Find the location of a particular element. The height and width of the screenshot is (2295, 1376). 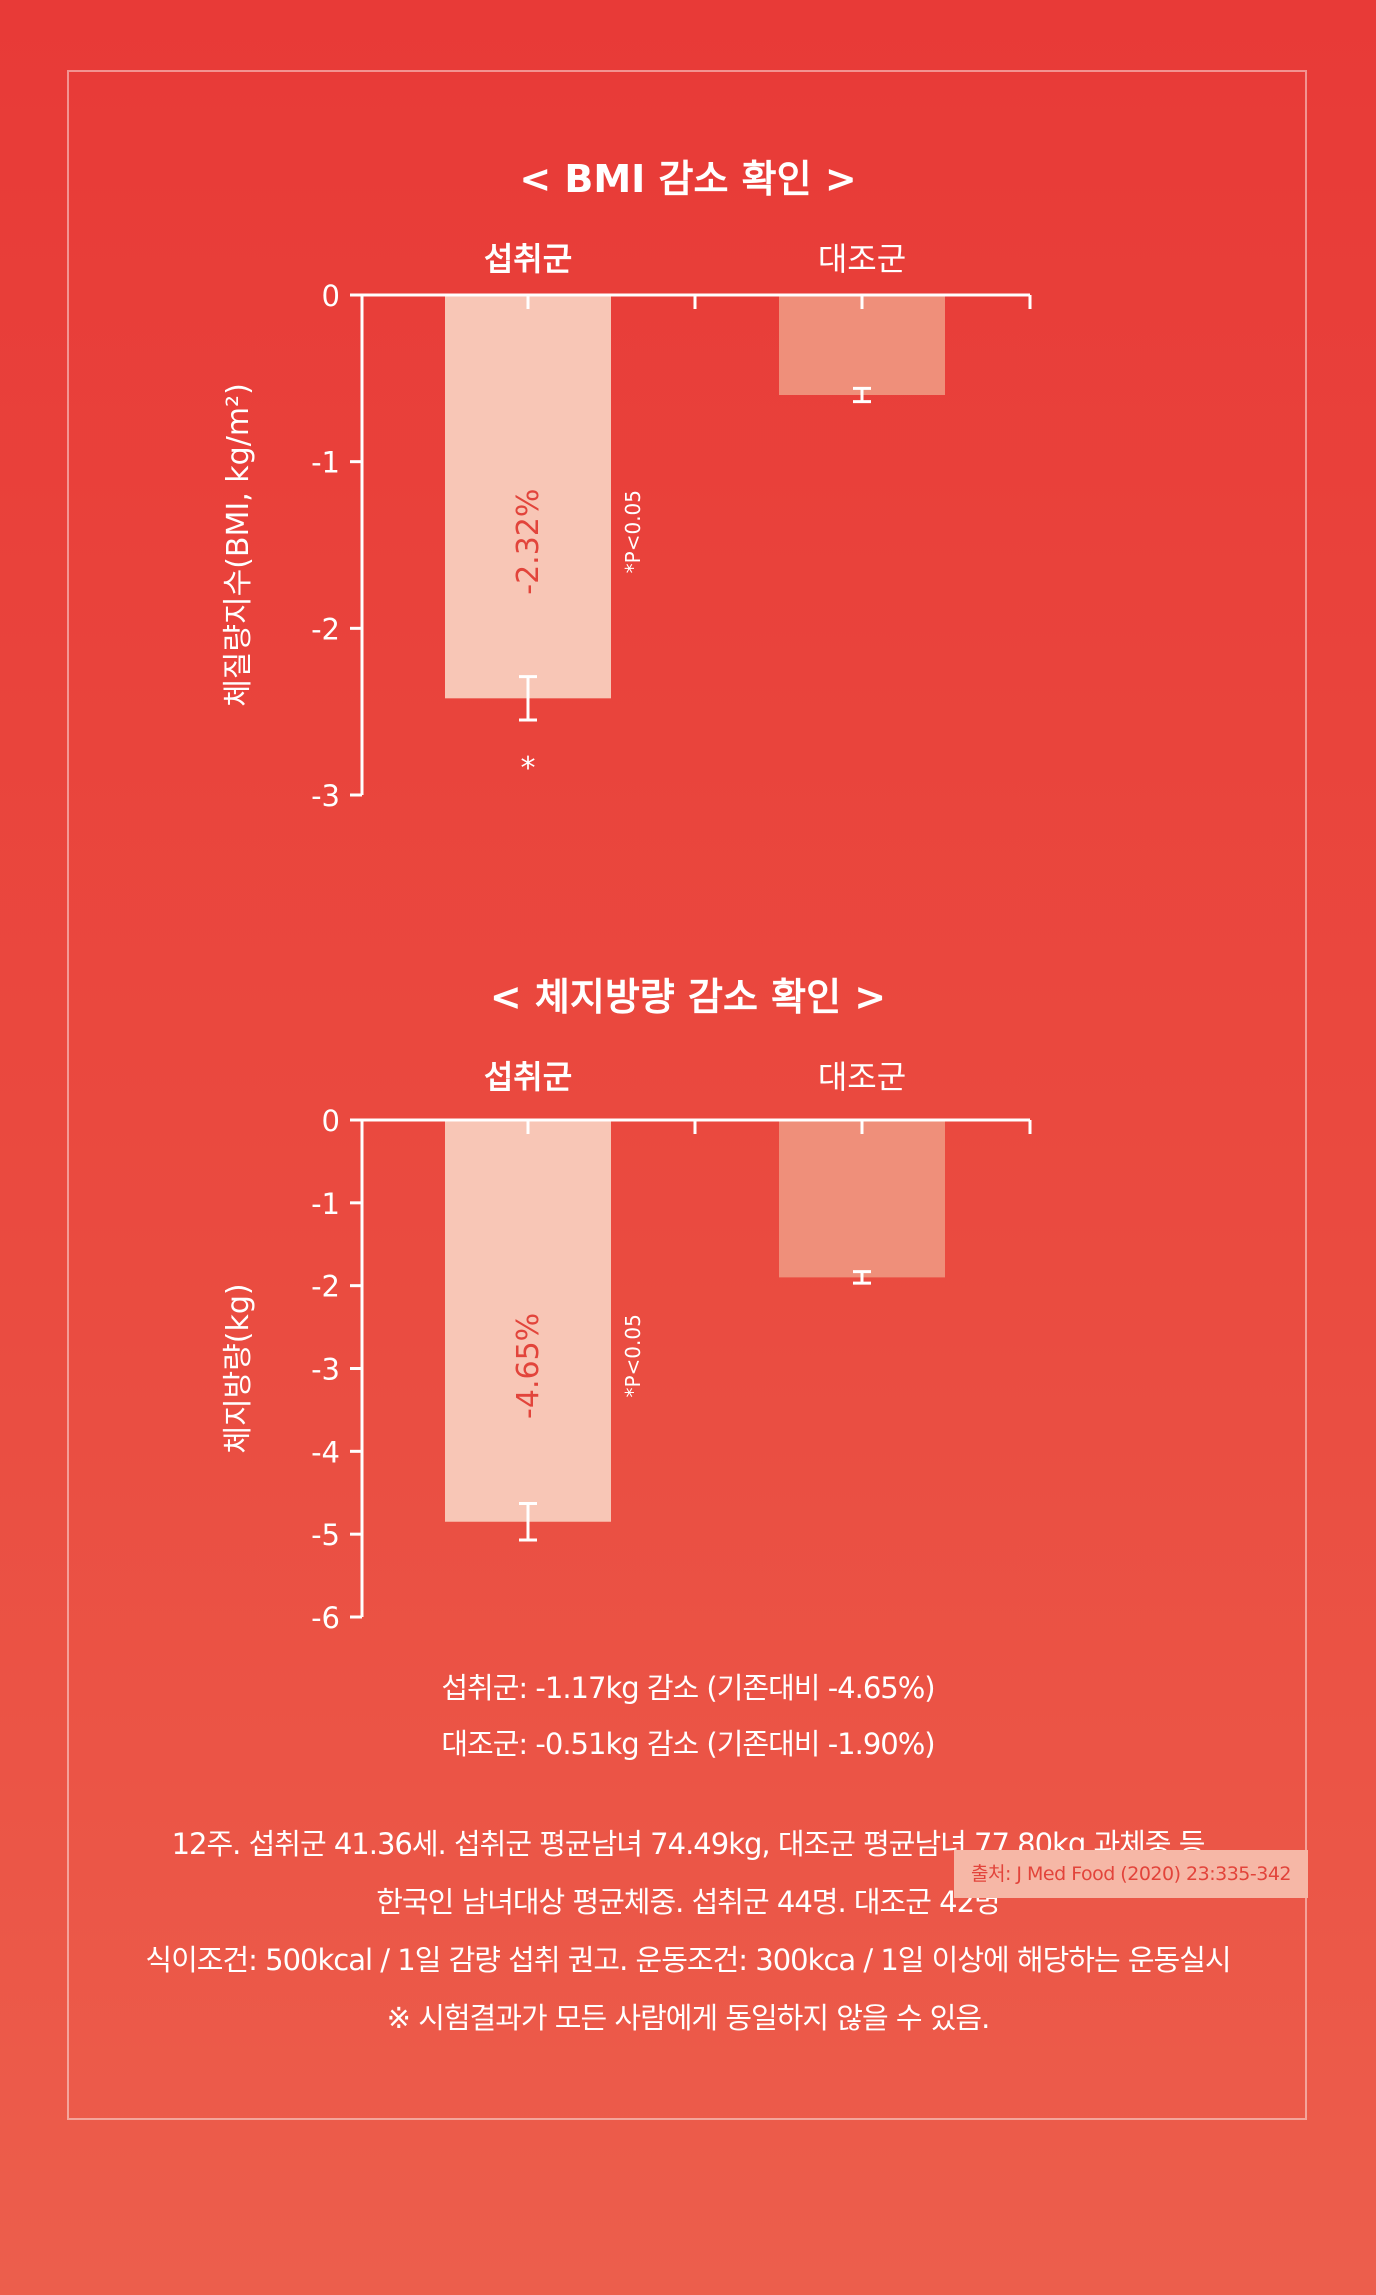

y-tick-label: -6 is located at coordinates (325, 1618).